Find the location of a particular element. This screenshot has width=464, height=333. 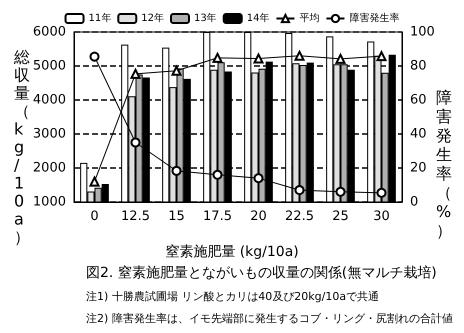

x-tick-label: 15 is located at coordinates (176, 216).